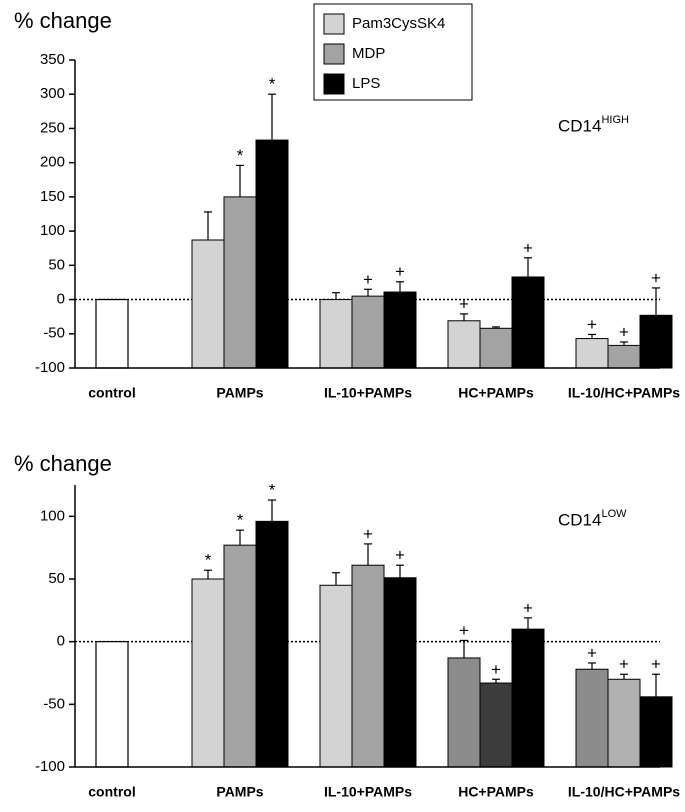 The width and height of the screenshot is (685, 812). I want to click on y-tick-label: 150, so click(52, 196).